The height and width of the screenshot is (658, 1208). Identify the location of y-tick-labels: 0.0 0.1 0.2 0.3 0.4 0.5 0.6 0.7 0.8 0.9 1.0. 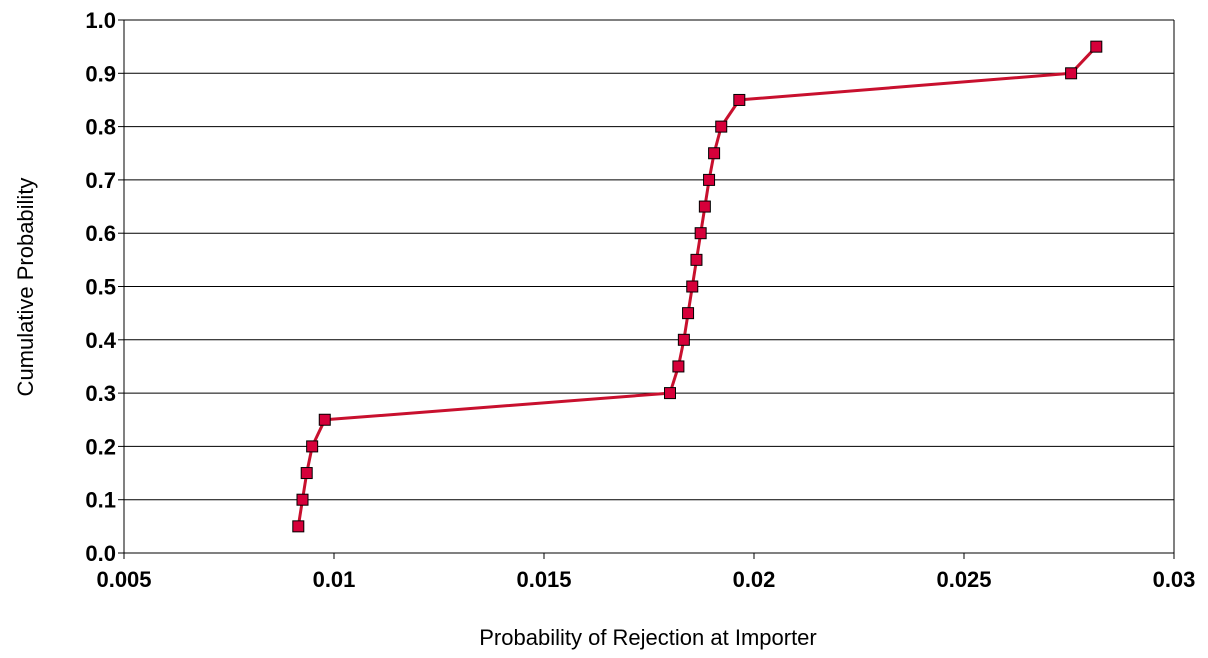
(100, 287).